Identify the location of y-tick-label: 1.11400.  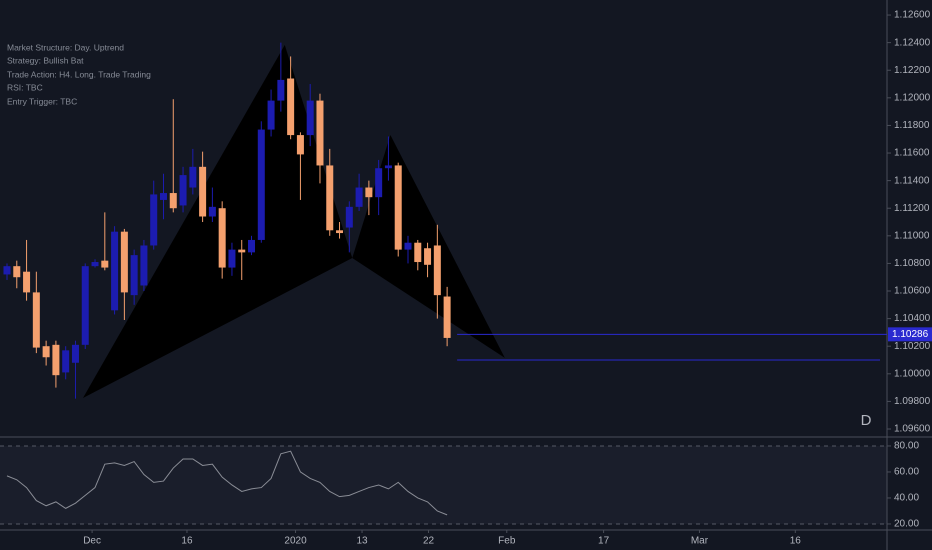
(912, 180).